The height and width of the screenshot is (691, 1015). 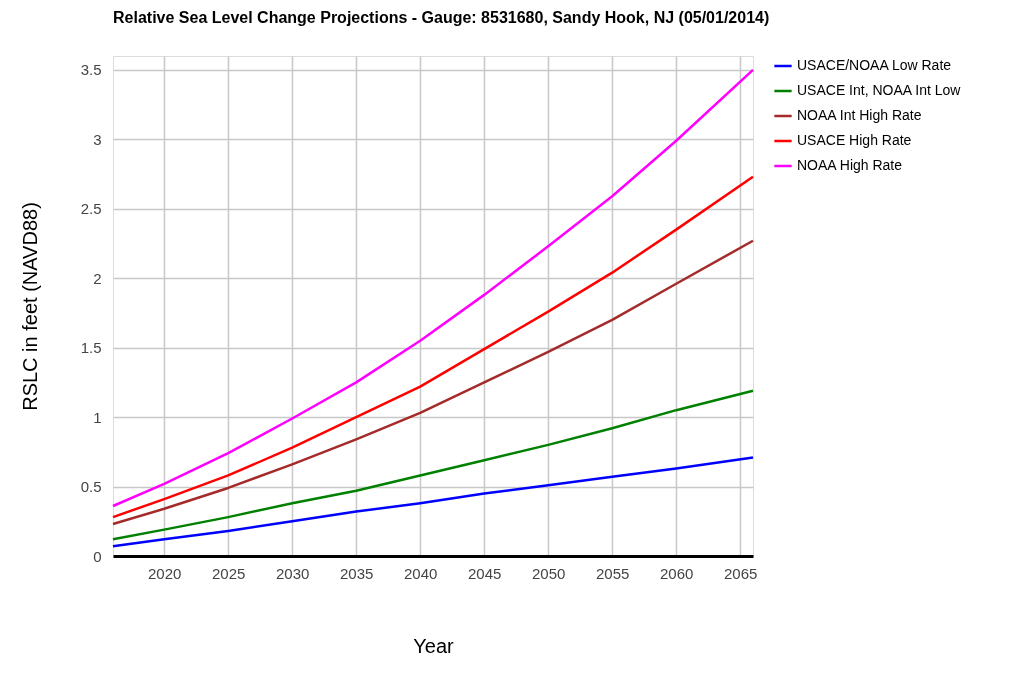 What do you see at coordinates (357, 573) in the screenshot?
I see `x-tick-label: 2035` at bounding box center [357, 573].